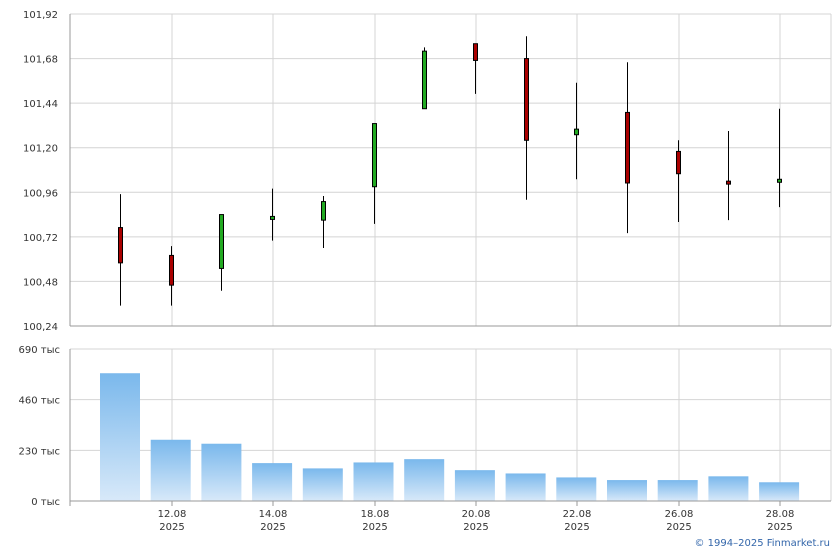 The height and width of the screenshot is (550, 840). What do you see at coordinates (375, 514) in the screenshot?
I see `x-tick-date: 18.08` at bounding box center [375, 514].